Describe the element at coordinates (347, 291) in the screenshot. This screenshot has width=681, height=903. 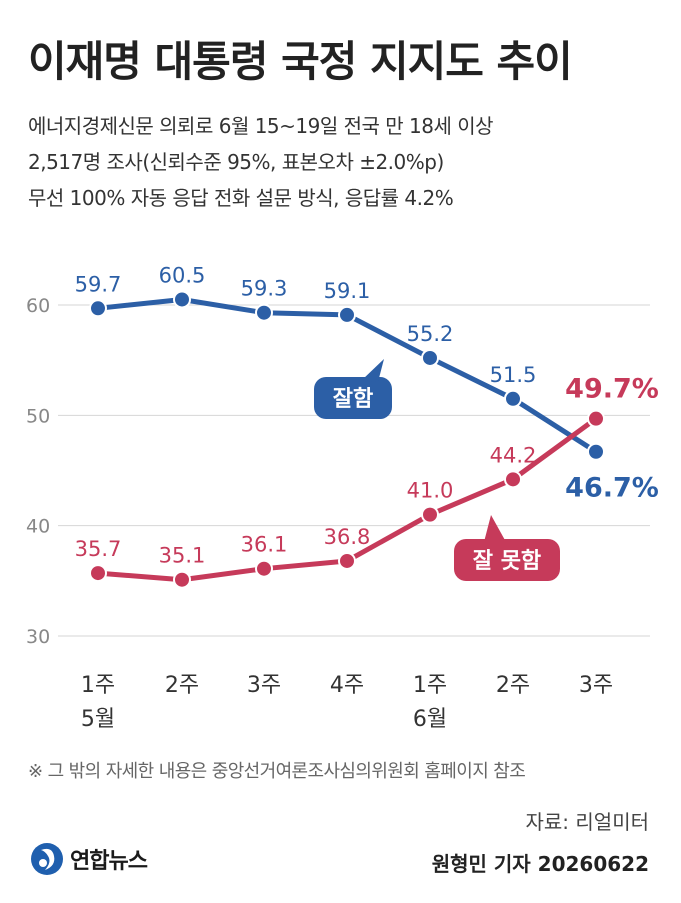
I see `approve-value-label: 59.1` at that location.